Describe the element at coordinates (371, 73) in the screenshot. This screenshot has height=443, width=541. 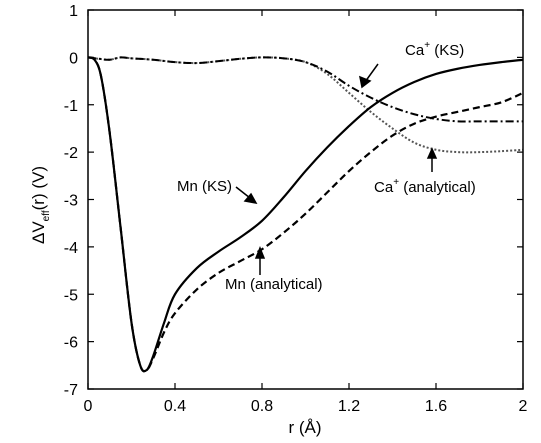
I see `arrow-ca-ks` at that location.